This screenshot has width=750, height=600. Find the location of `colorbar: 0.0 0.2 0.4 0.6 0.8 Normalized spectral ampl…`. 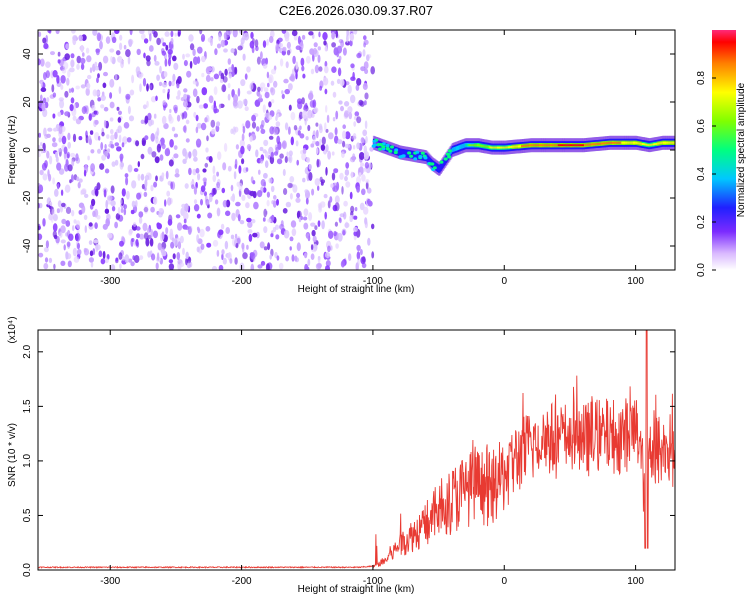

colorbar: 0.0 0.2 0.4 0.6 0.8 Normalized spectral ampl… is located at coordinates (721, 153).